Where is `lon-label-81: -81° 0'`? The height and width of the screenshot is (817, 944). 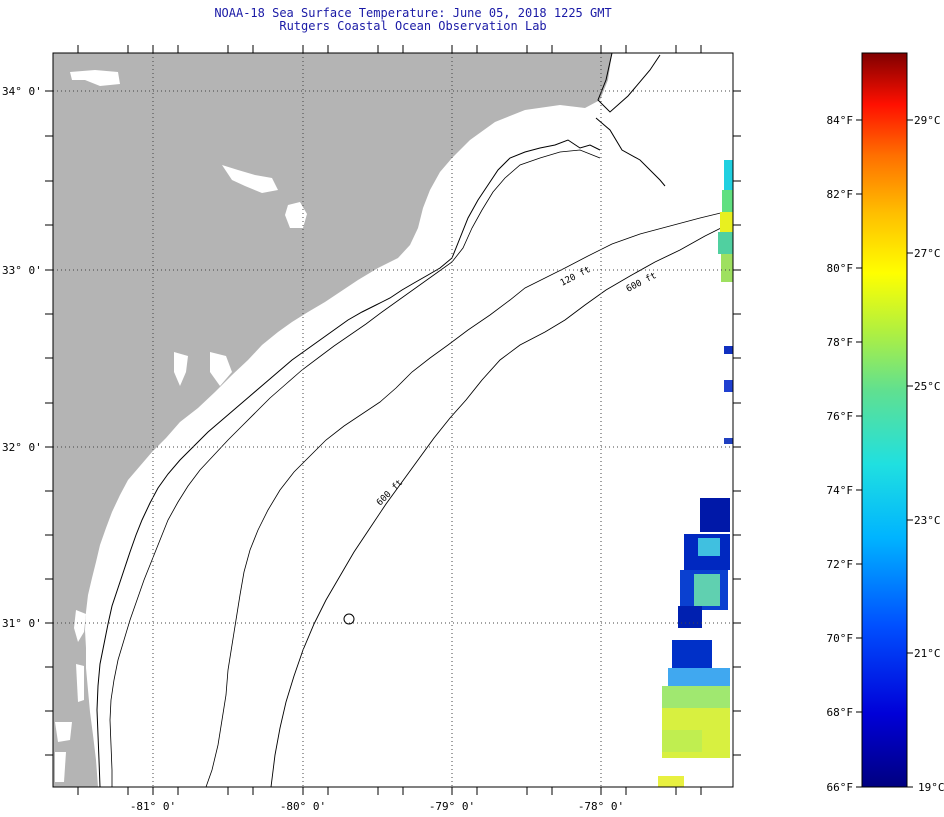 lon-label-81: -81° 0' is located at coordinates (153, 806).